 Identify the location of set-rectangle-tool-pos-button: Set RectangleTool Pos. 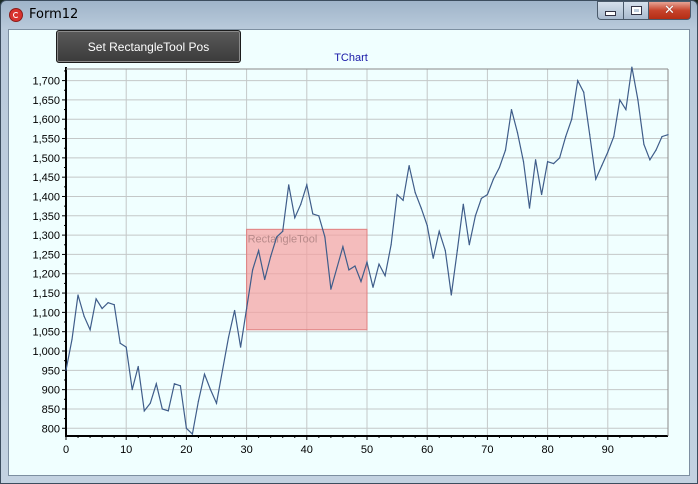
(148, 46).